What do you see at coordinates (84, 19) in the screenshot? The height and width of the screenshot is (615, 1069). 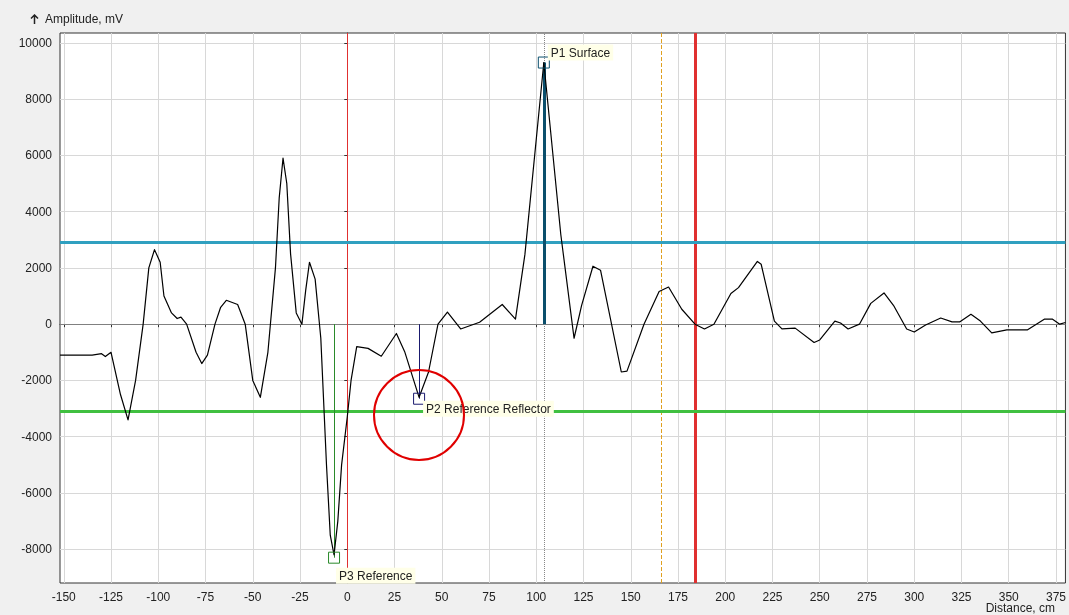 I see `y-axis-title: Amplitude, mV` at bounding box center [84, 19].